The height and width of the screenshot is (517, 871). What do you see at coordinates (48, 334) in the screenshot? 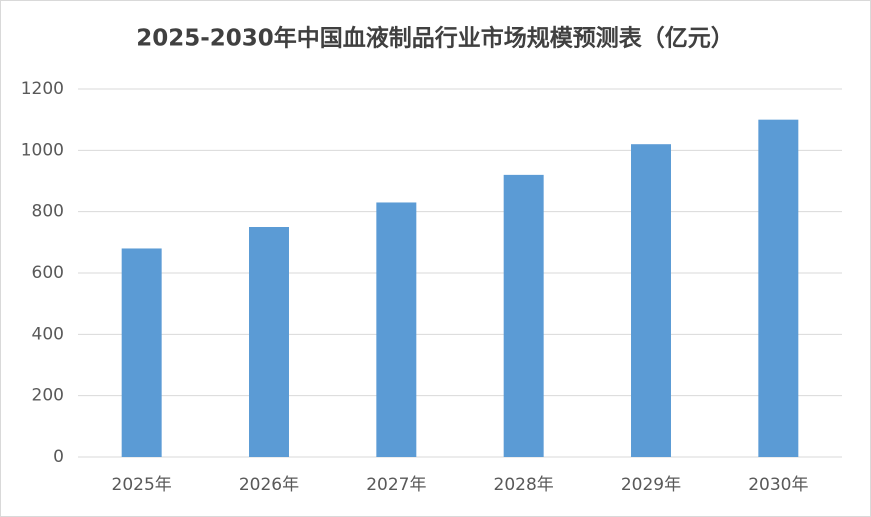
I see `y-tick-label: 400` at bounding box center [48, 334].